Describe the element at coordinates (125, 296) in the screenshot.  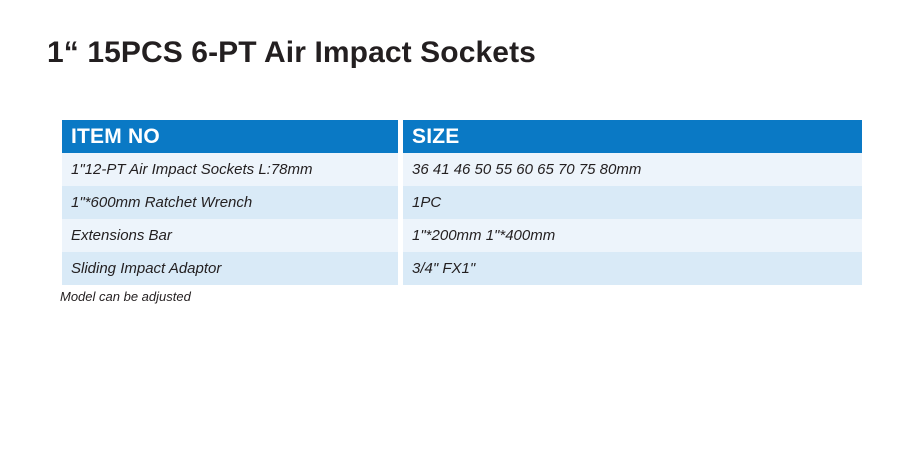
I see `table-footnote: Model can be adjusted` at that location.